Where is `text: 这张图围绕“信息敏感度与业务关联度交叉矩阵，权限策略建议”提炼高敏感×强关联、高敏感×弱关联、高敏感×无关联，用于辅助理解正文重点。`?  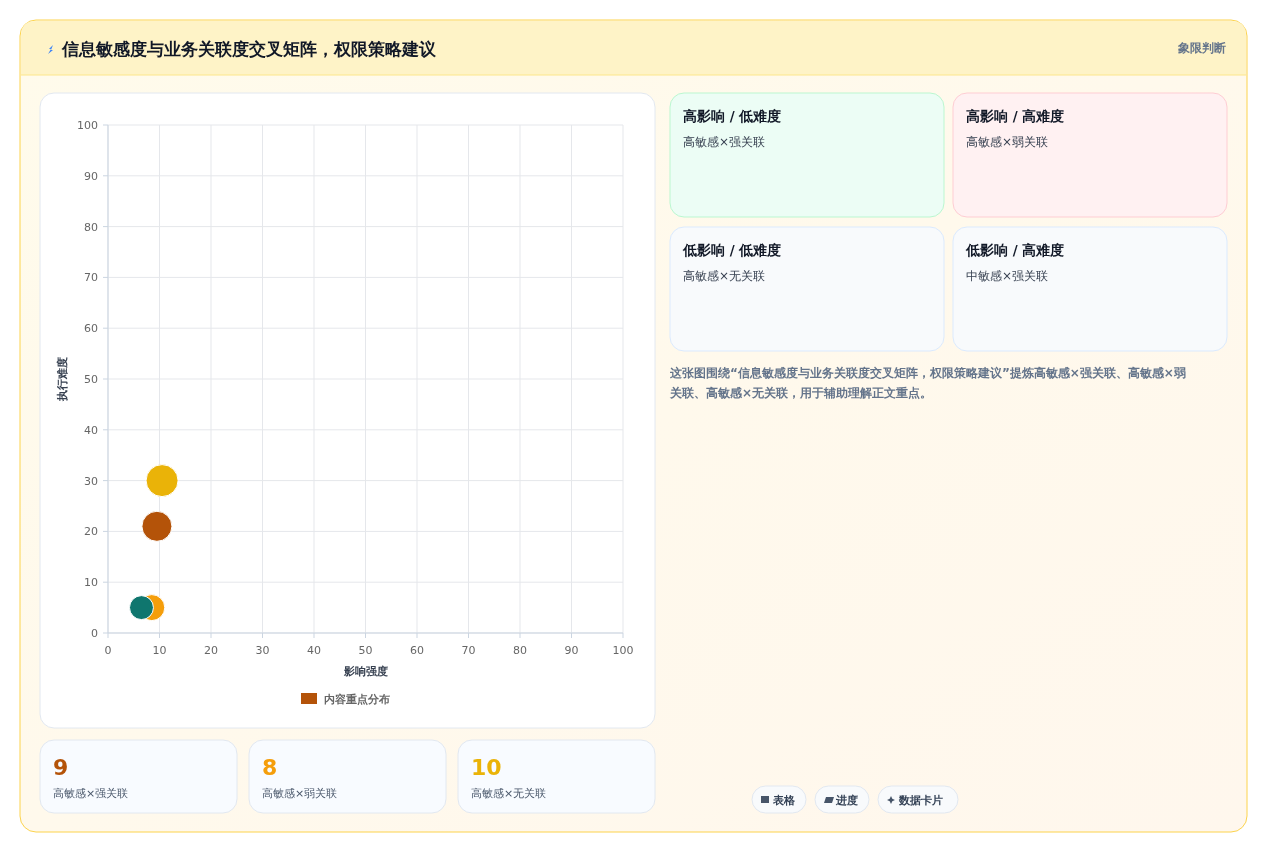 text: 这张图围绕“信息敏感度与业务关联度交叉矩阵，权限策略建议”提炼高敏感×强关联、高敏感×弱关联、高敏感×无关联，用于辅助理解正文重点。 is located at coordinates (927, 383).